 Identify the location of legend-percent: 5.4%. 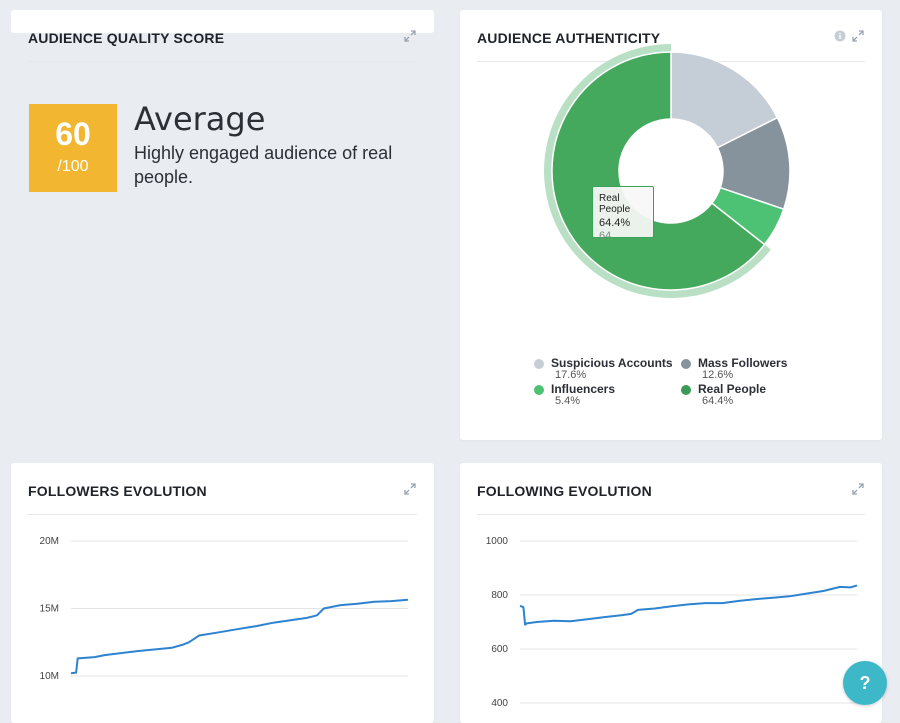
(568, 401).